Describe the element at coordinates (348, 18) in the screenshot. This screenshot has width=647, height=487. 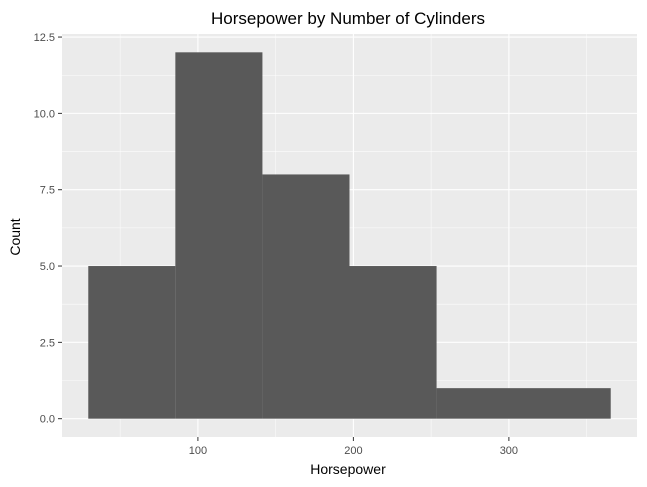
I see `chart-title: Horsepower by Number of Cylinders` at that location.